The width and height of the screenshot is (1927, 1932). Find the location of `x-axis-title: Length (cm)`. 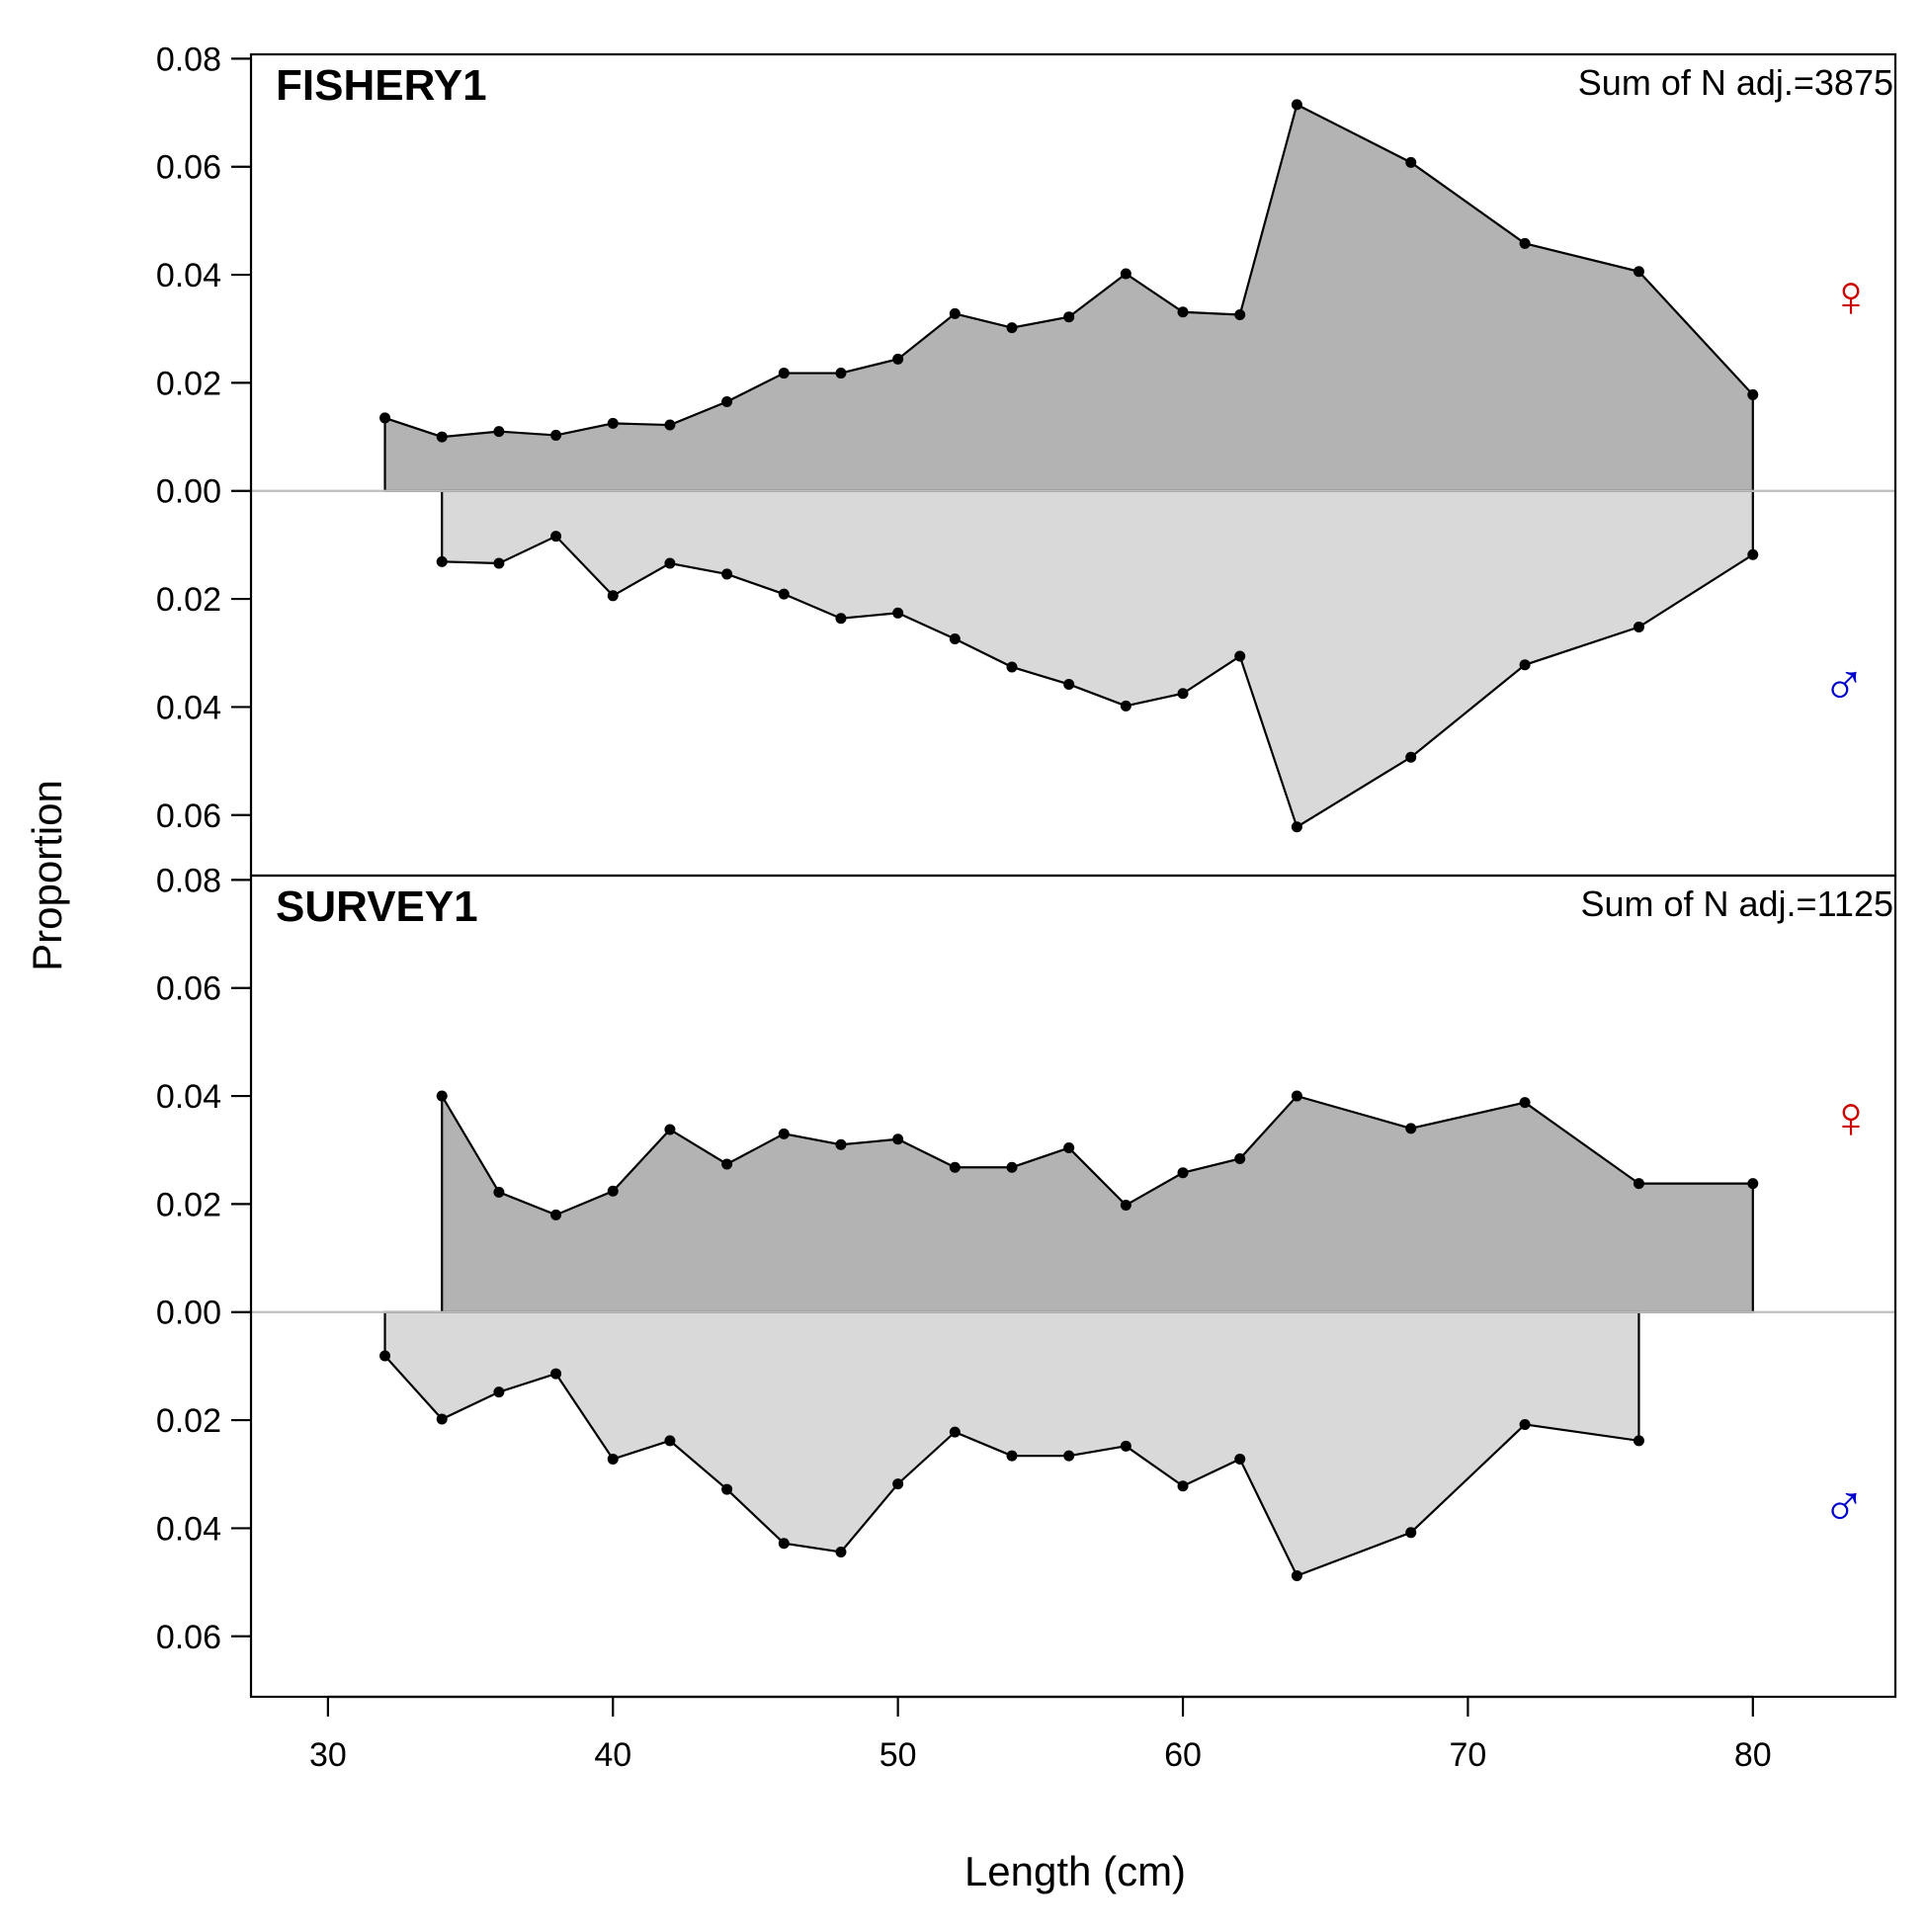

x-axis-title: Length (cm) is located at coordinates (1075, 1871).